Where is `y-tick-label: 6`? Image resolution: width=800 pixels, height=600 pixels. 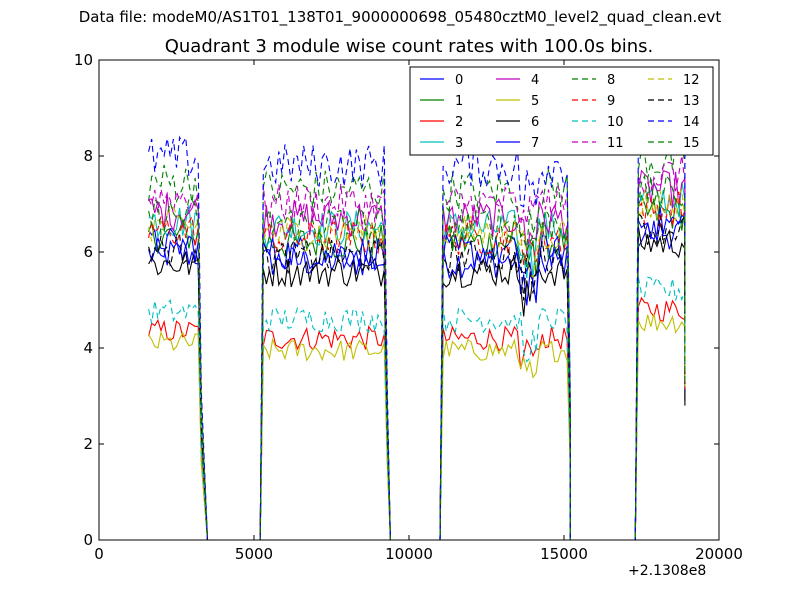
y-tick-label: 6 is located at coordinates (88, 252).